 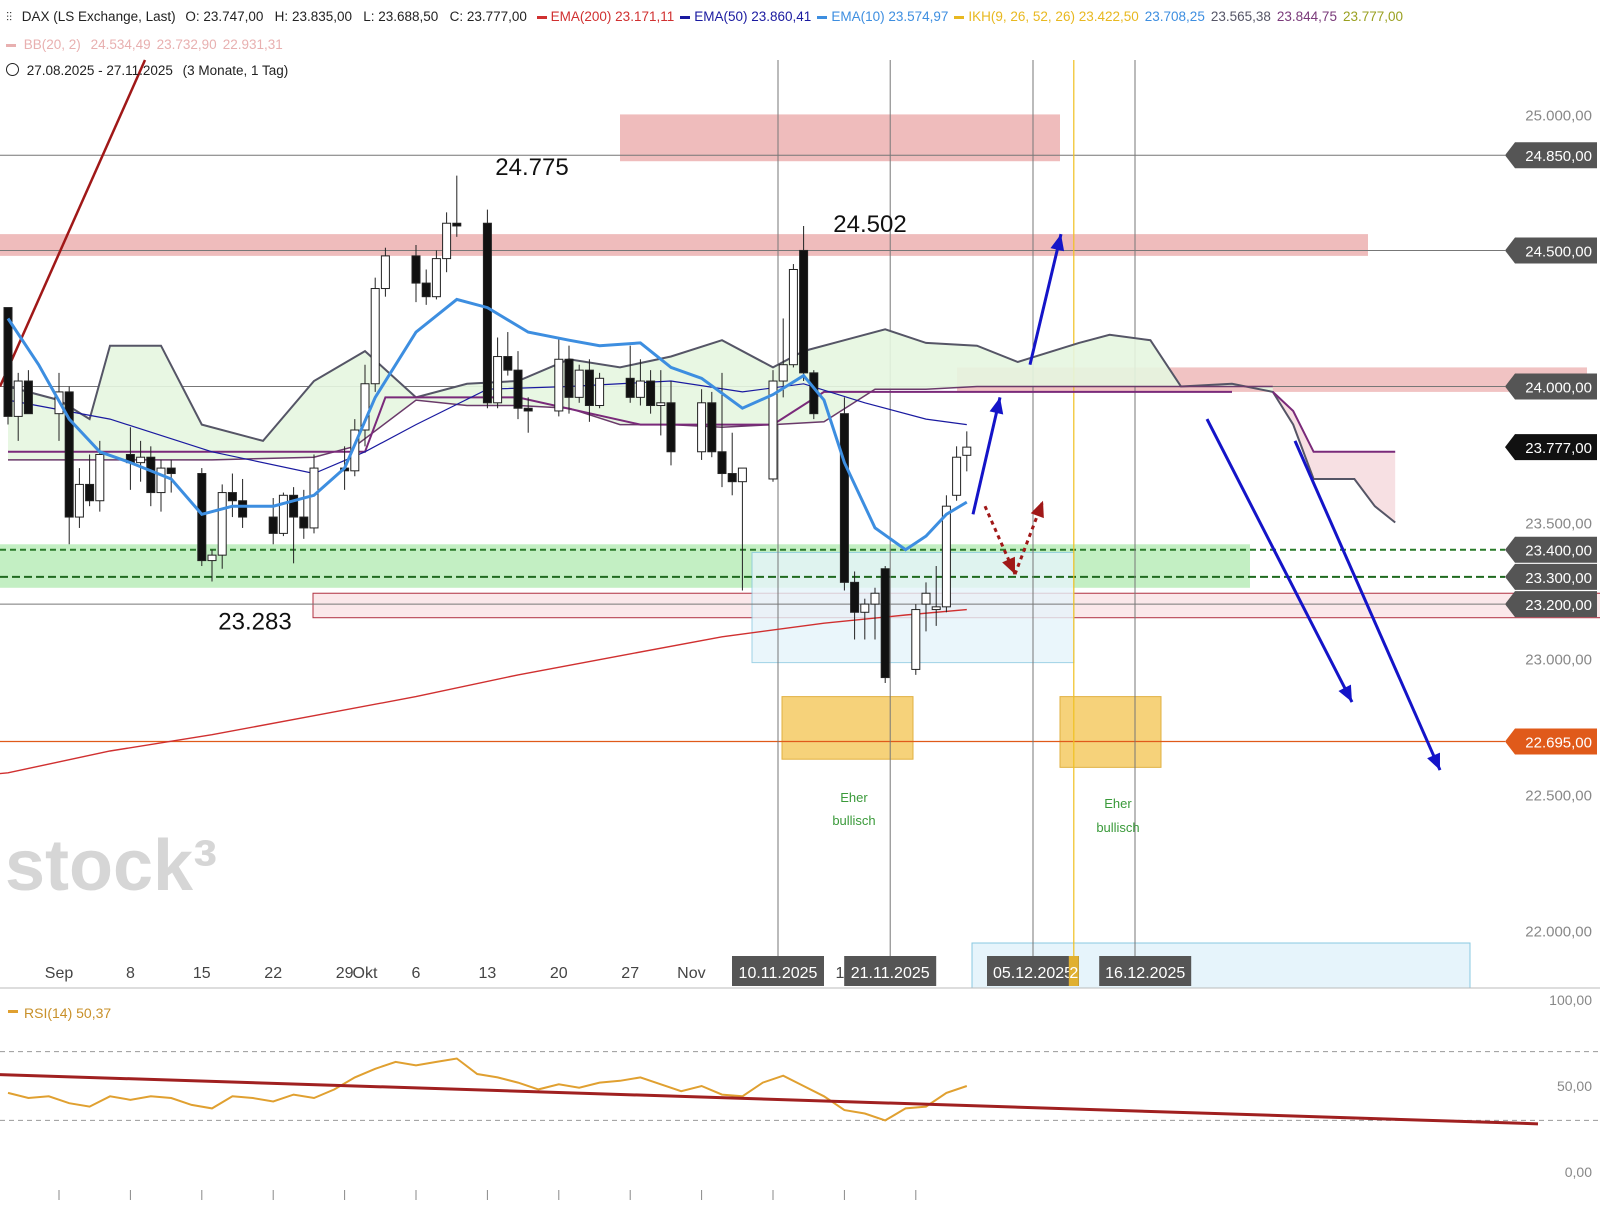 I want to click on indicator-swatch, so click(x=685, y=17).